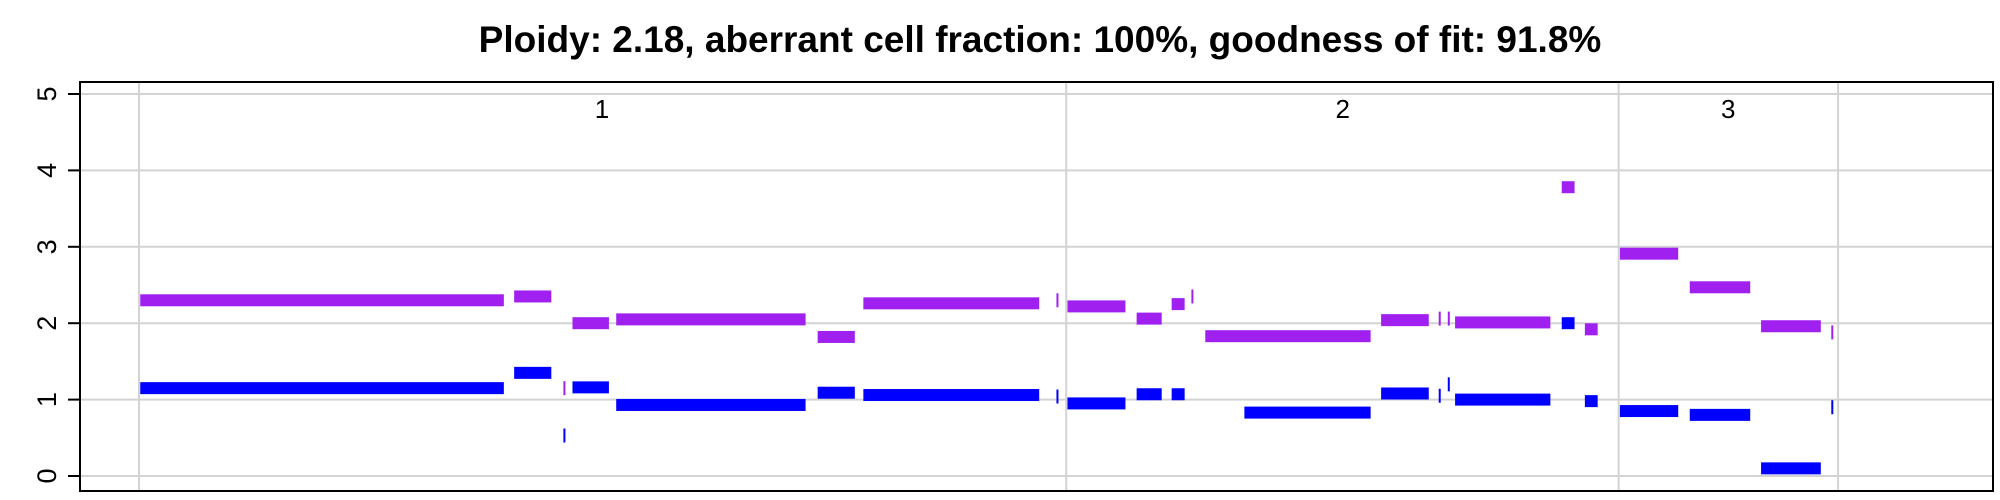 The height and width of the screenshot is (500, 2000). I want to click on chromosome-label: 1, so click(602, 109).